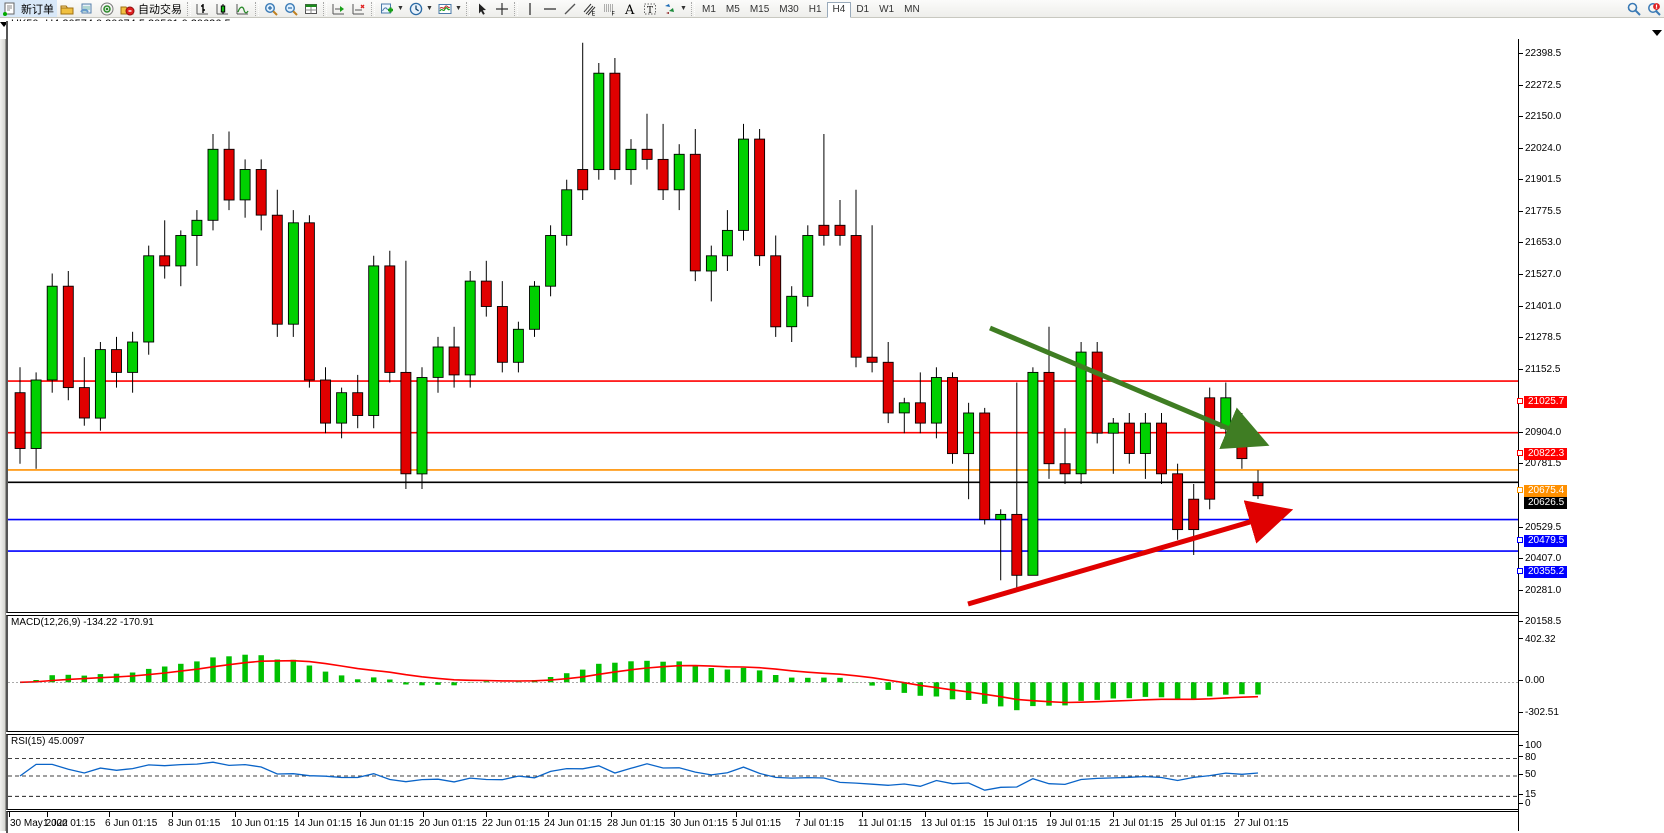  I want to click on price-tag-resistance: 21025.7, so click(1542, 402).